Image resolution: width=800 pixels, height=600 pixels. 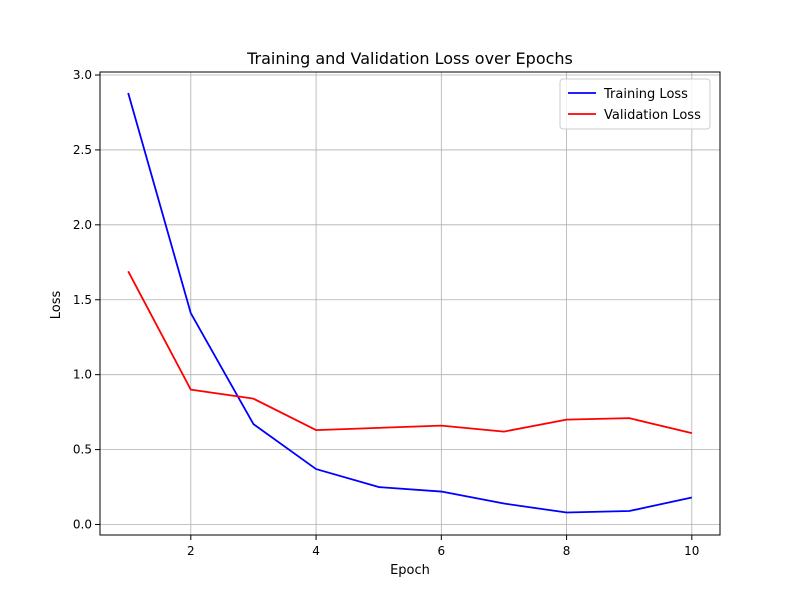 I want to click on x-tick-label: 2, so click(x=191, y=551).